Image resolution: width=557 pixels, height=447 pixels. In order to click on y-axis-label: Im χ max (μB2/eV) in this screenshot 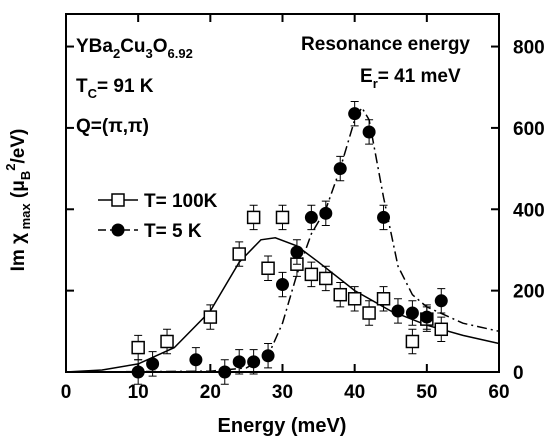, I will do `click(18, 200)`.